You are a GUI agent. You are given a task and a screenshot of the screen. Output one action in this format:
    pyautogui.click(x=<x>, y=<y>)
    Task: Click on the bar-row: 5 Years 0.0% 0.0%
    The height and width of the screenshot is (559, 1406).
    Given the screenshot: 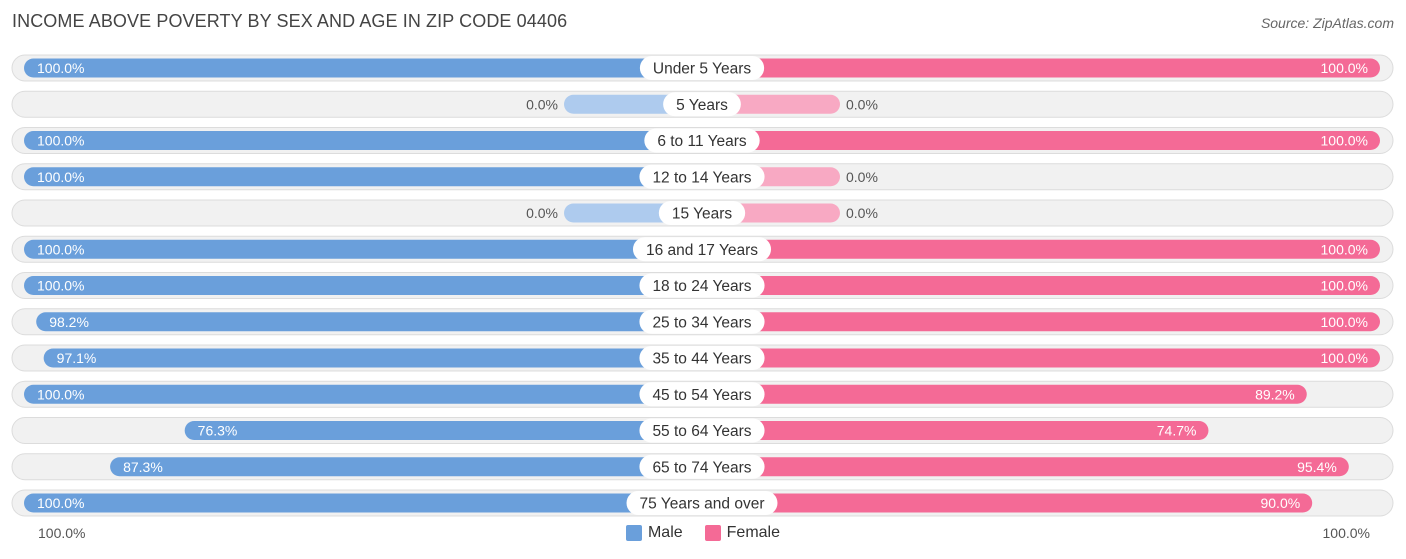 What is the action you would take?
    pyautogui.click(x=702, y=104)
    